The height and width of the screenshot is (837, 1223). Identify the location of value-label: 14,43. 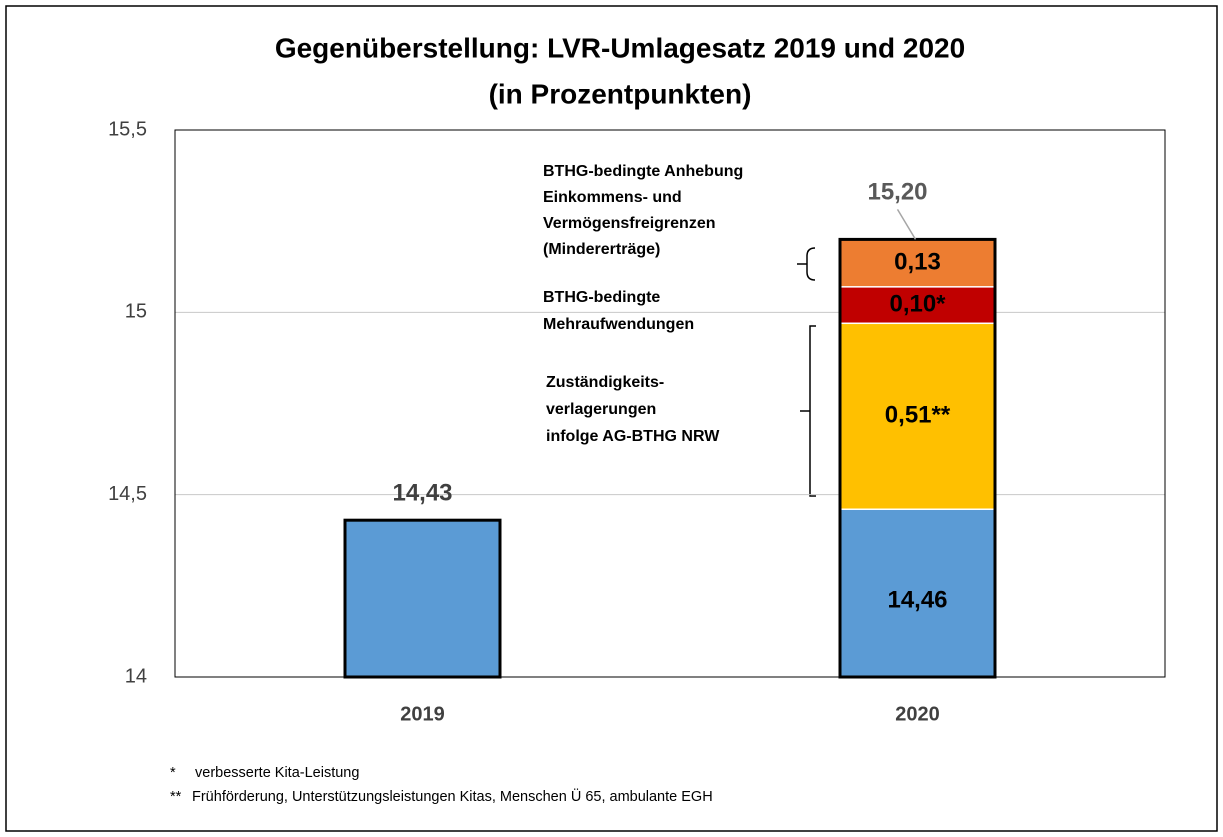
(422, 493).